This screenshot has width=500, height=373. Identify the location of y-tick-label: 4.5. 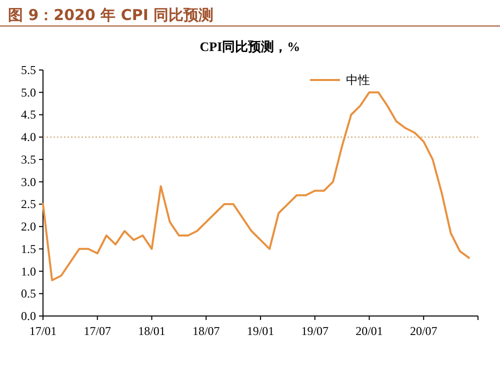
(28, 115).